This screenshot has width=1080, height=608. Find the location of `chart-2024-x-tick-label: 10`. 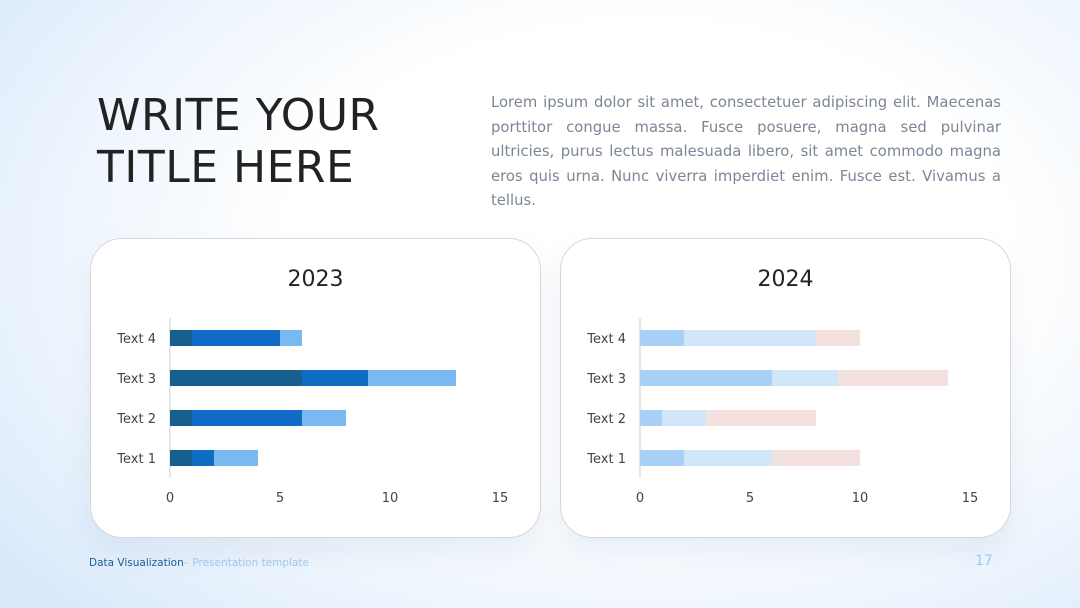

chart-2024-x-tick-label: 10 is located at coordinates (860, 498).